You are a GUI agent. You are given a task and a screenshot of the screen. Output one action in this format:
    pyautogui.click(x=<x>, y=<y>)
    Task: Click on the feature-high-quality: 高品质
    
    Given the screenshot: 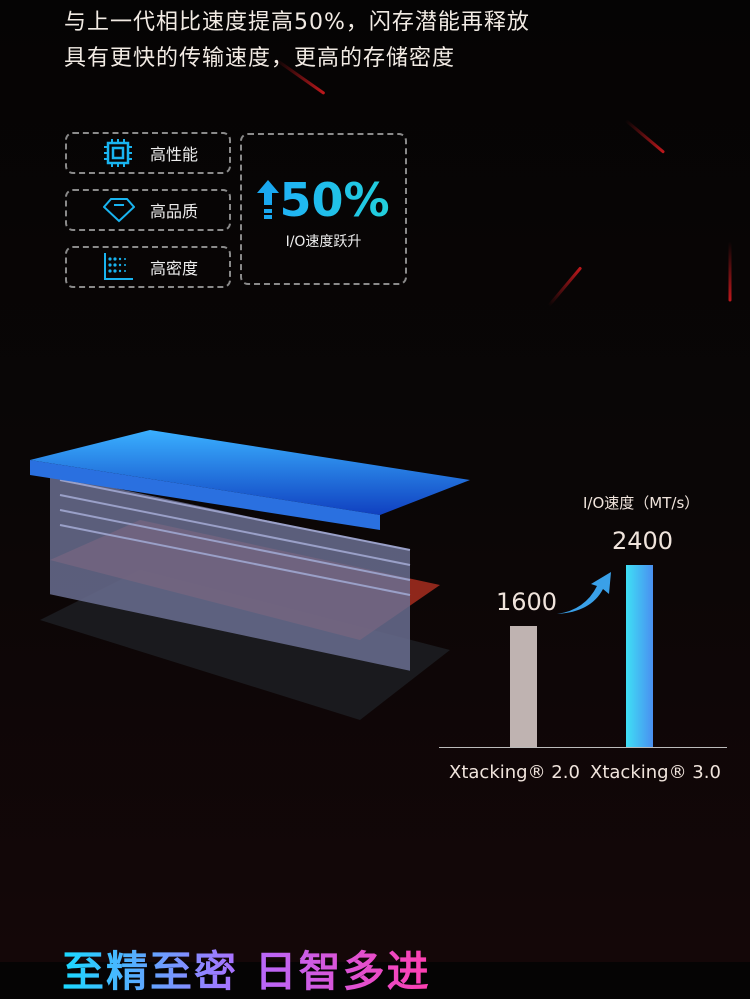 What is the action you would take?
    pyautogui.click(x=148, y=210)
    